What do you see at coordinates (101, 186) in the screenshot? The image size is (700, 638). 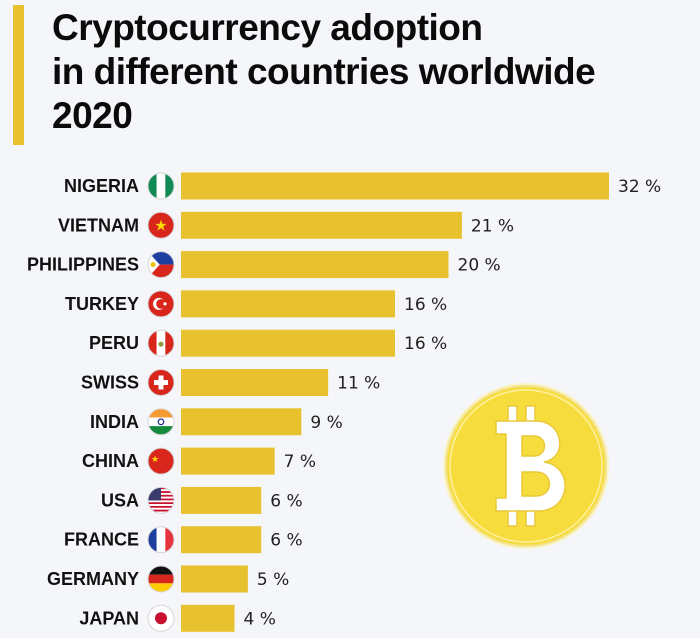 I see `category-label: NIGERIA` at bounding box center [101, 186].